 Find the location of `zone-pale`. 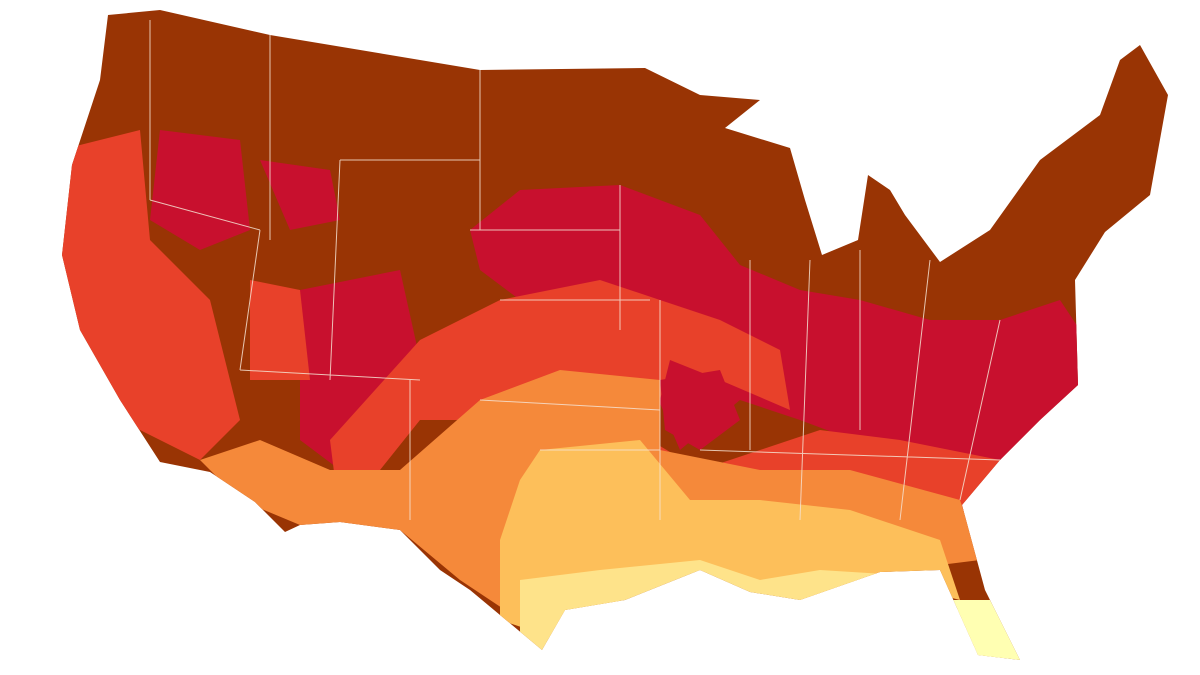

zone-pale is located at coordinates (985, 630).